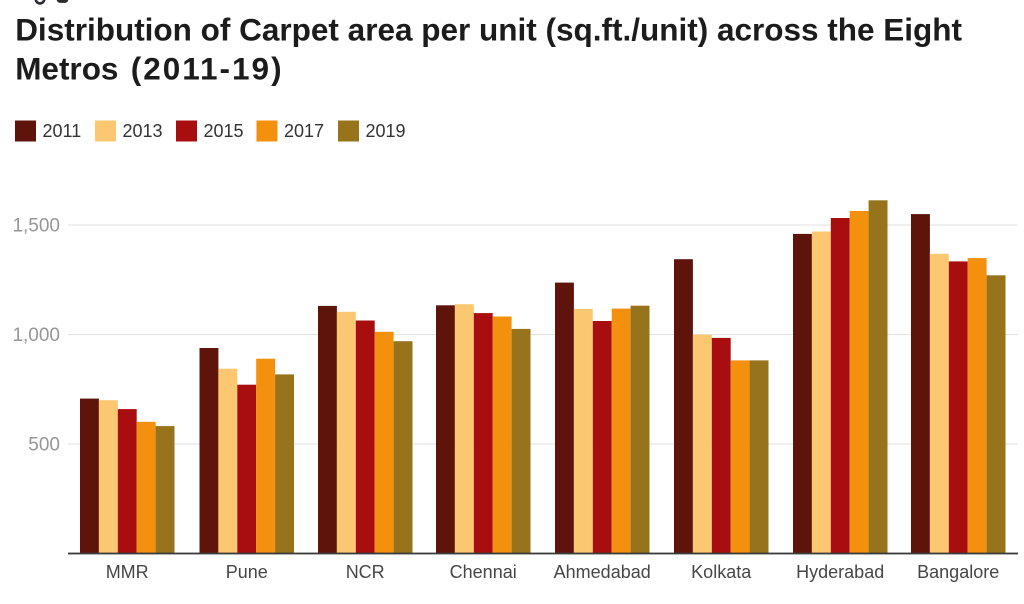  I want to click on svg-text: Metros (2011-19), so click(149, 69).